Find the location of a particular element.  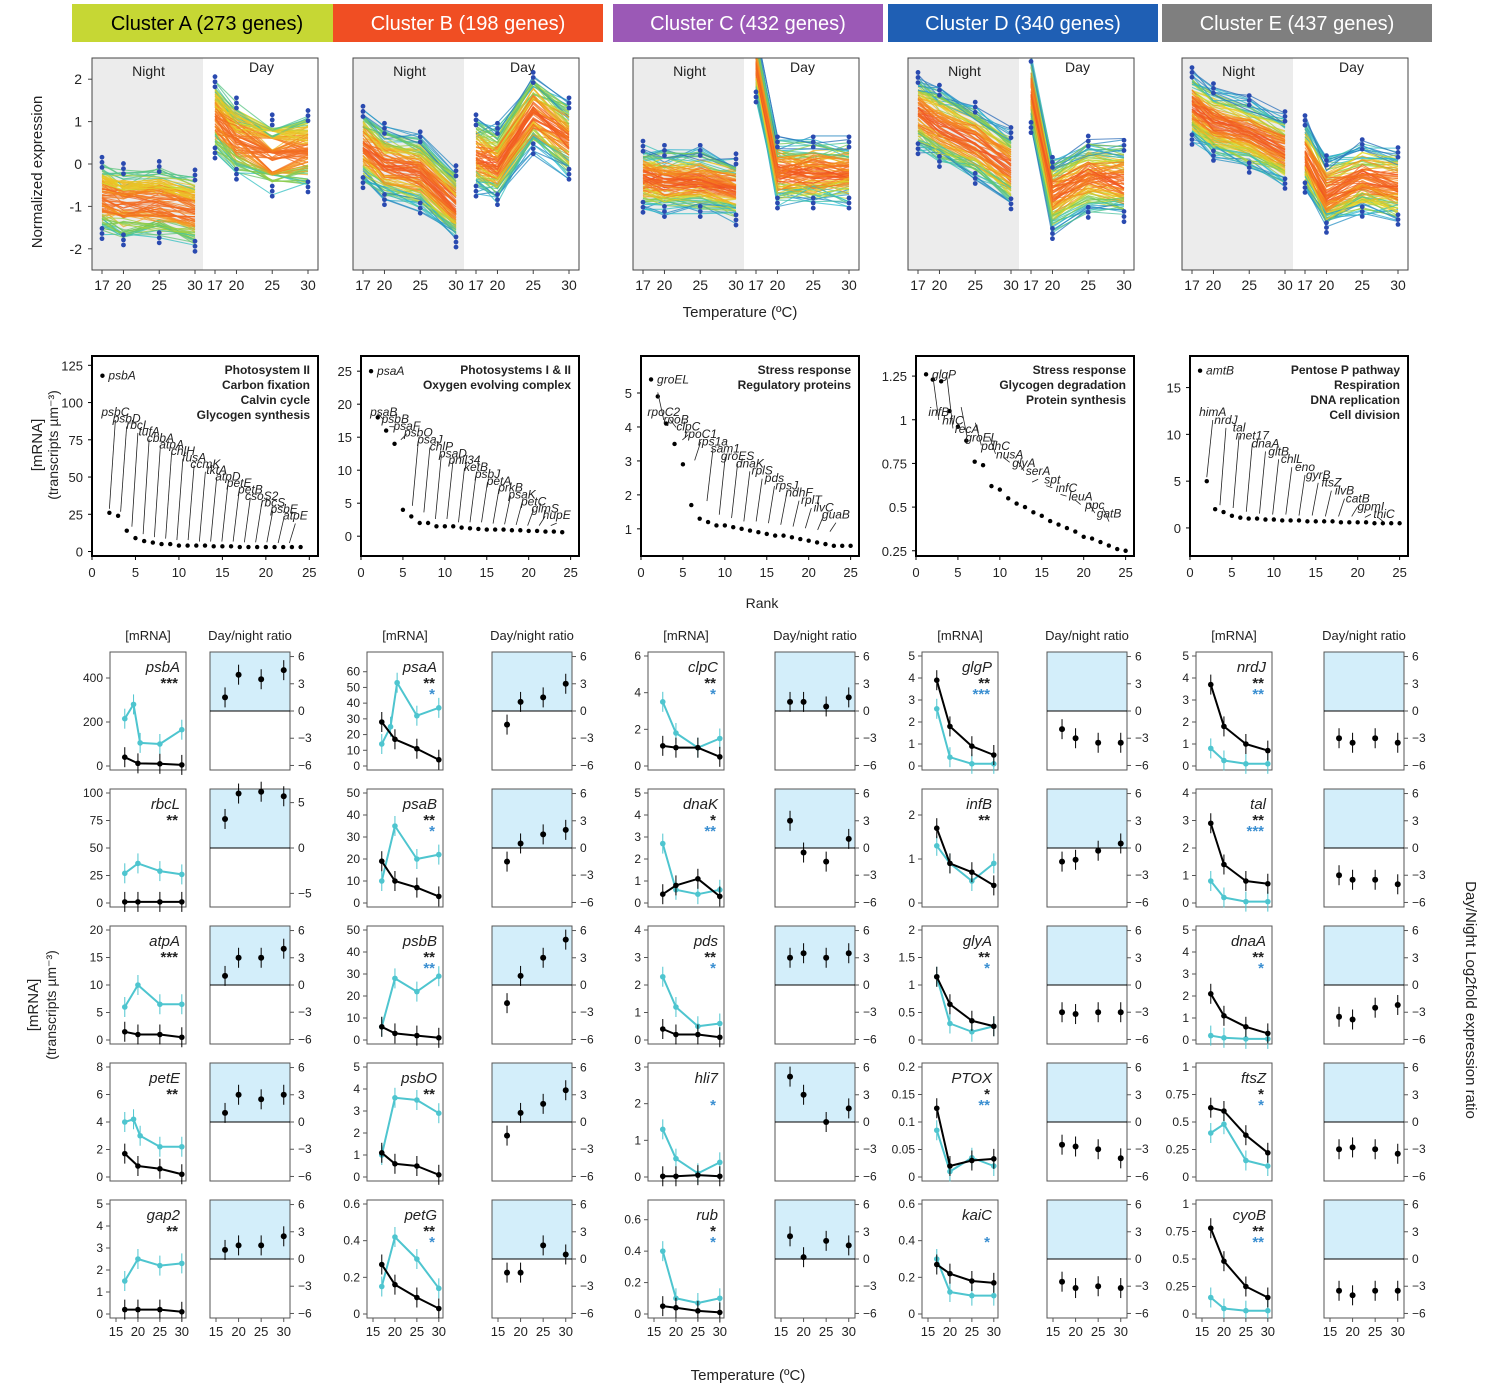

dark-line is located at coordinates (691, 887).